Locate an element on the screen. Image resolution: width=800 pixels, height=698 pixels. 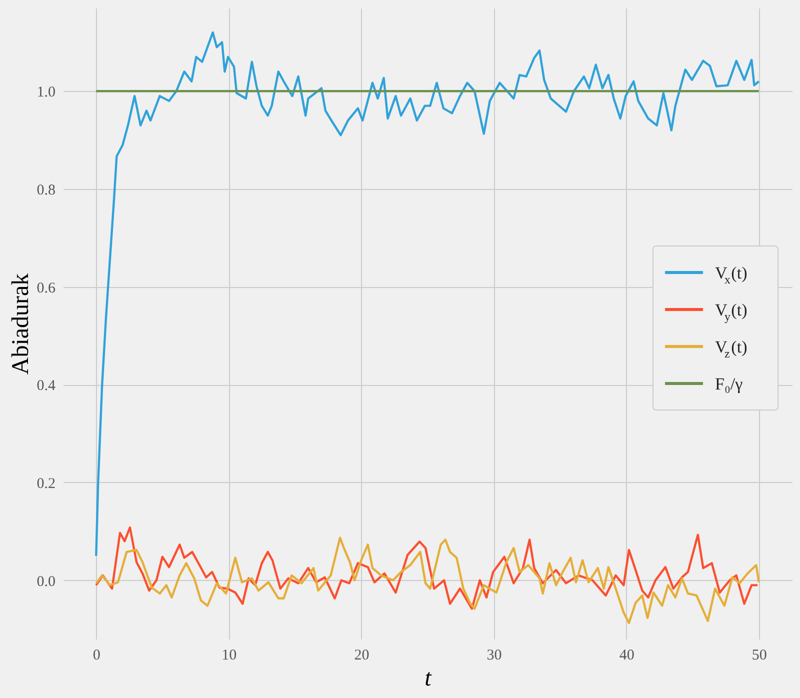
x-tick-label: 0 is located at coordinates (96, 656).